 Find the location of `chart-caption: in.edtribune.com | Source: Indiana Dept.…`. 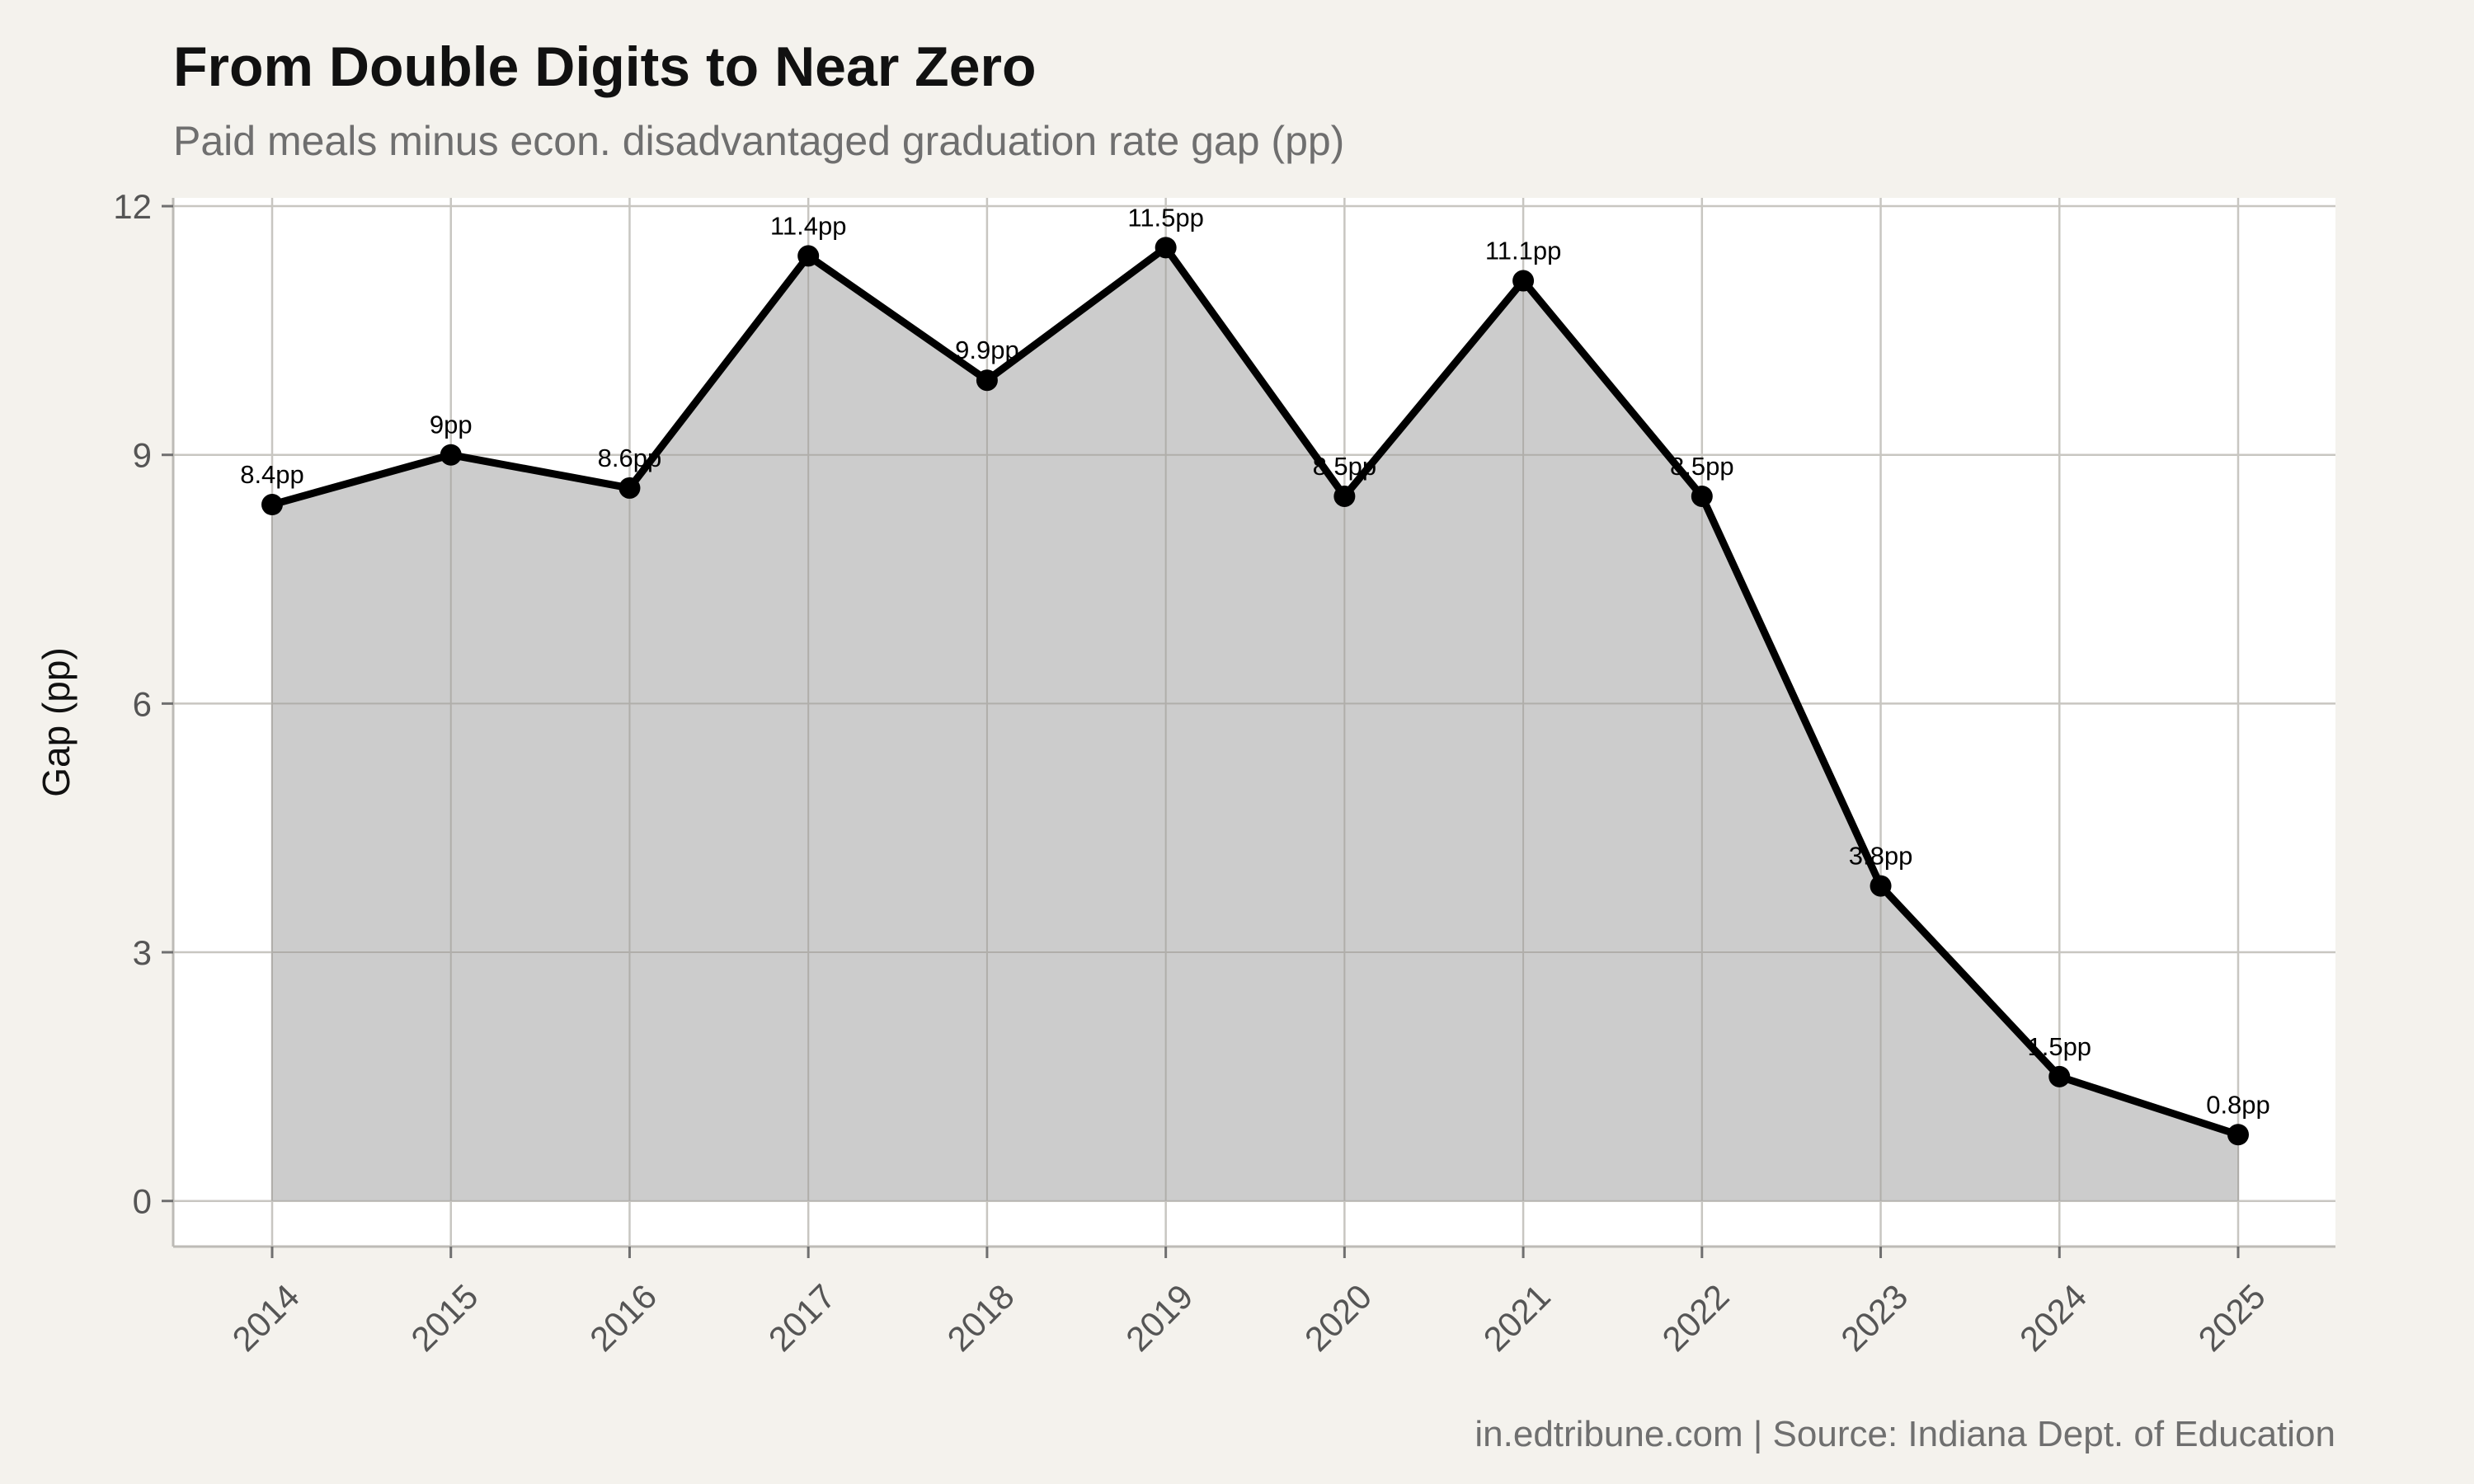

chart-caption: in.edtribune.com | Source: Indiana Dept.… is located at coordinates (1905, 1434).